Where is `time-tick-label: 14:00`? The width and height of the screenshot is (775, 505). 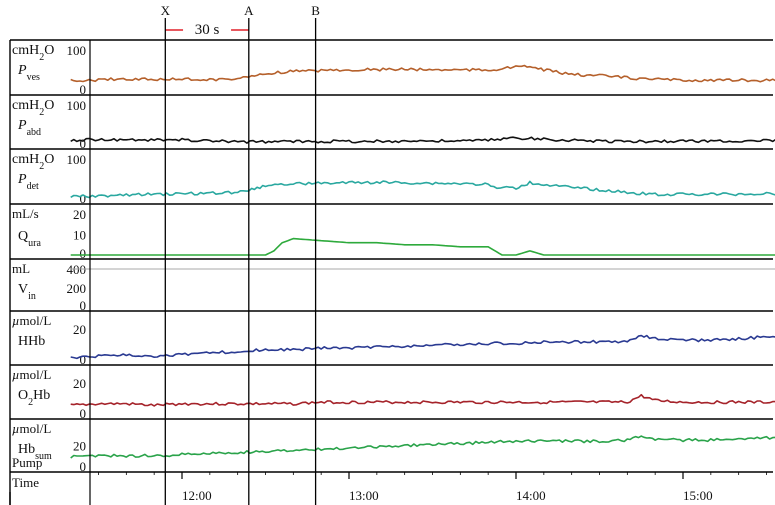 time-tick-label: 14:00 is located at coordinates (531, 495).